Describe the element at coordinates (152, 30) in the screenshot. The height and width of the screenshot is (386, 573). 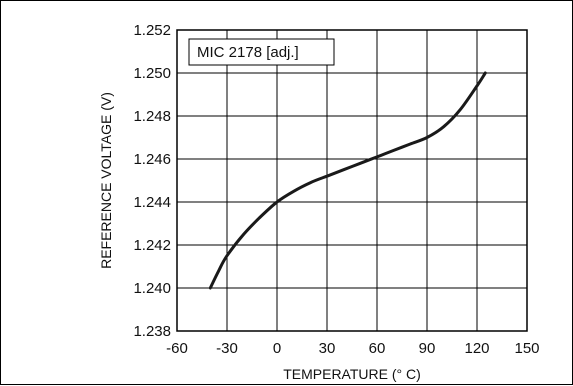
I see `y-tick-label: 1.252` at that location.